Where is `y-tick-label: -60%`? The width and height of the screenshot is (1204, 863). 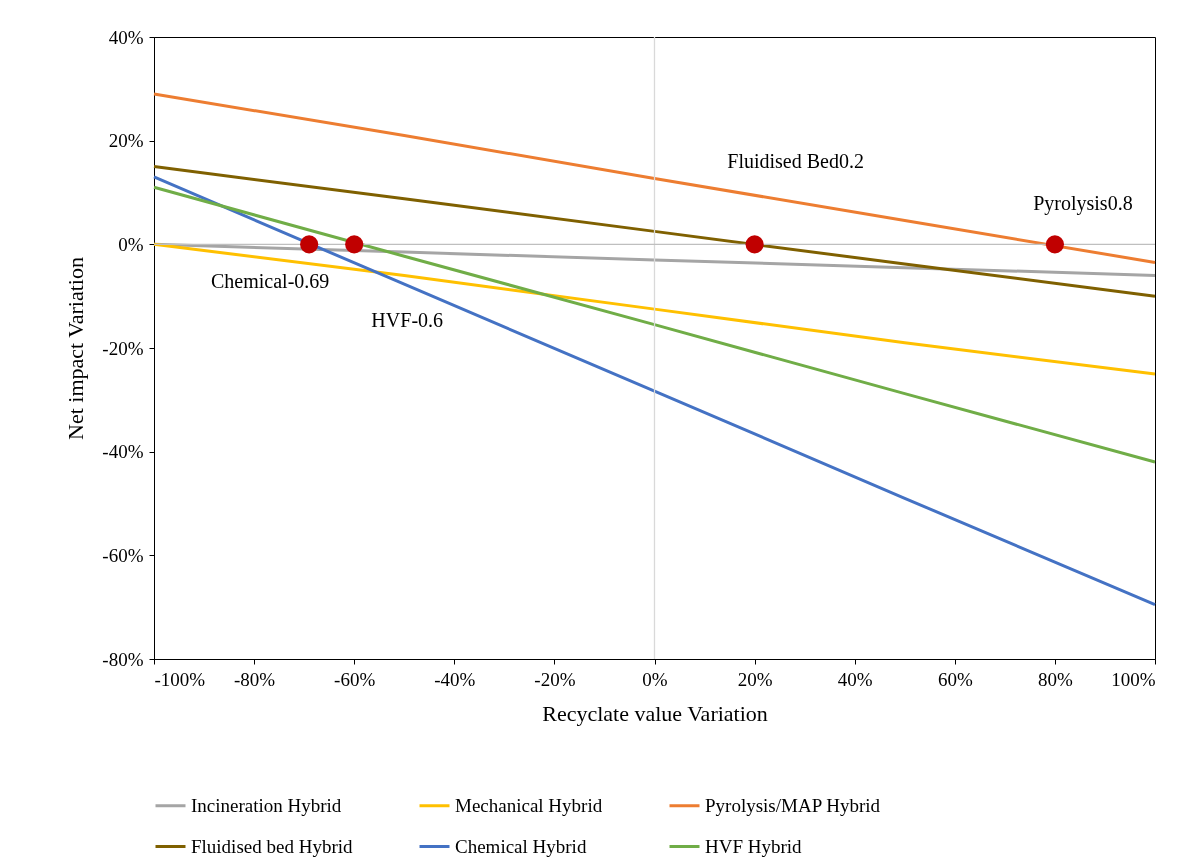 y-tick-label: -60% is located at coordinates (123, 555).